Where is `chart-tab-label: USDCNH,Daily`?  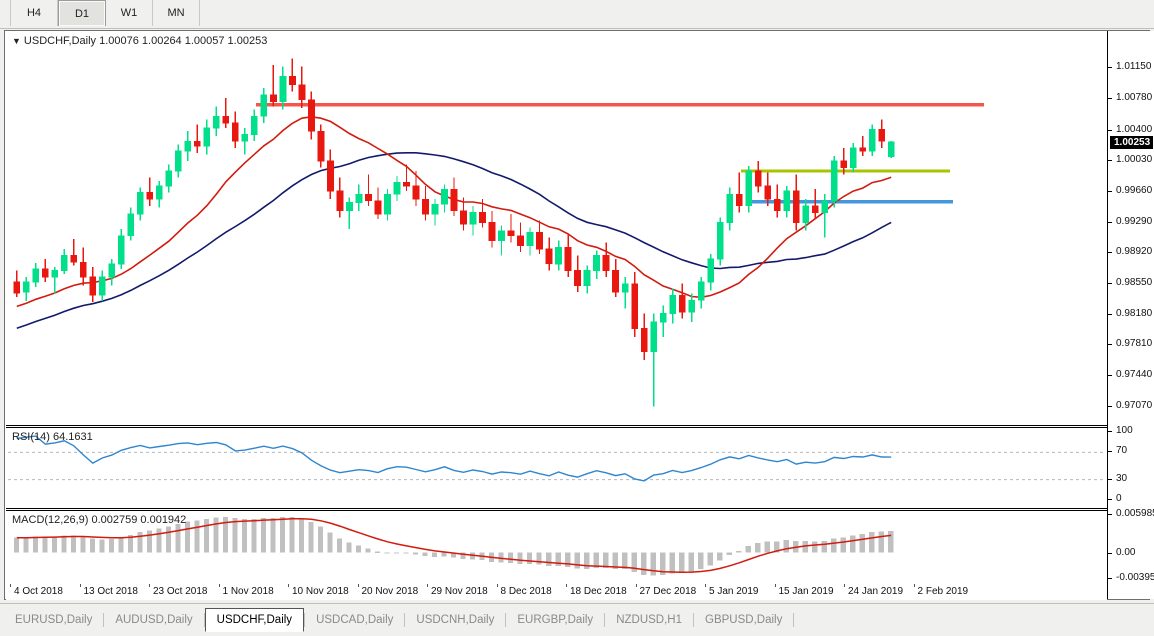 chart-tab-label: USDCNH,Daily is located at coordinates (455, 620).